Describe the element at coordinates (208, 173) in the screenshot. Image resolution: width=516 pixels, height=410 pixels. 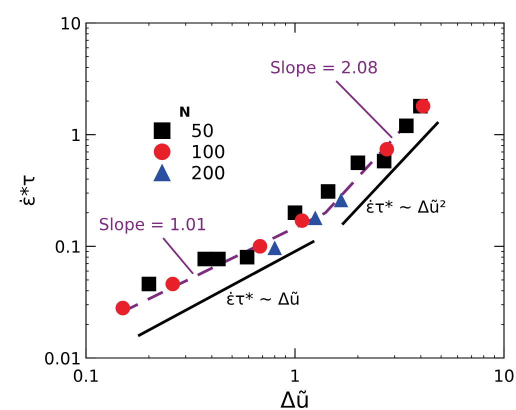
I see `legend-label: 200` at that location.